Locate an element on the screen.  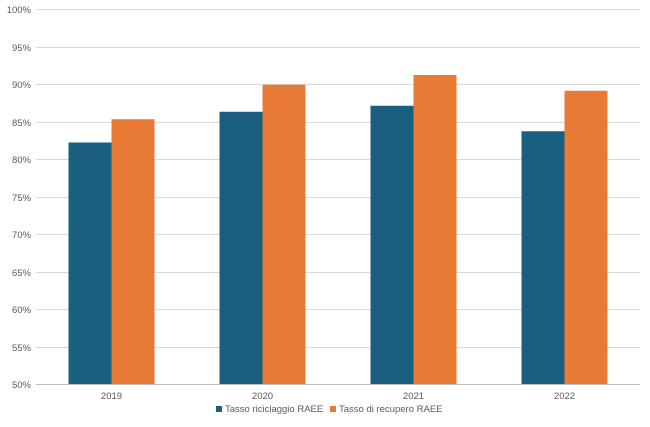
bar-2019-riciclaggio is located at coordinates (90, 263).